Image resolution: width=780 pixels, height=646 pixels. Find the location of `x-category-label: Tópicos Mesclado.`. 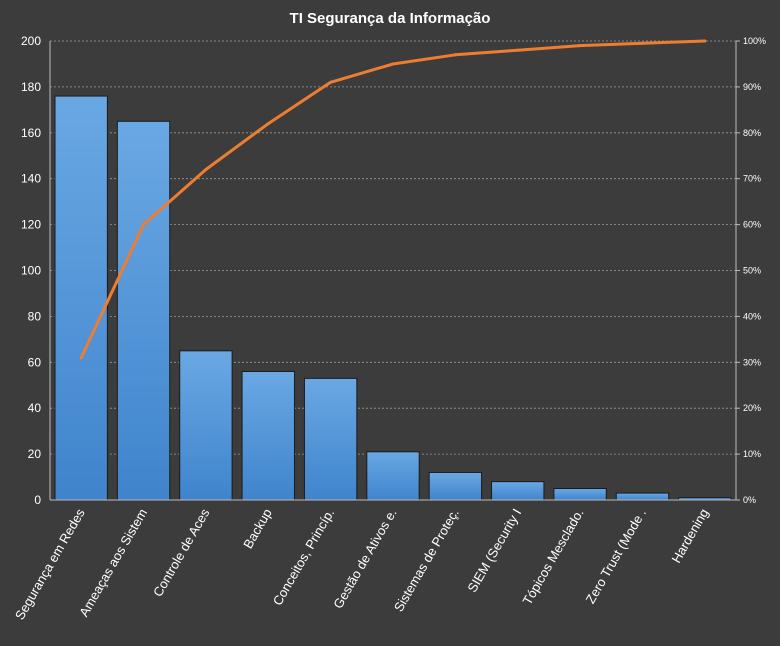

x-category-label: Tópicos Mesclado. is located at coordinates (553, 556).